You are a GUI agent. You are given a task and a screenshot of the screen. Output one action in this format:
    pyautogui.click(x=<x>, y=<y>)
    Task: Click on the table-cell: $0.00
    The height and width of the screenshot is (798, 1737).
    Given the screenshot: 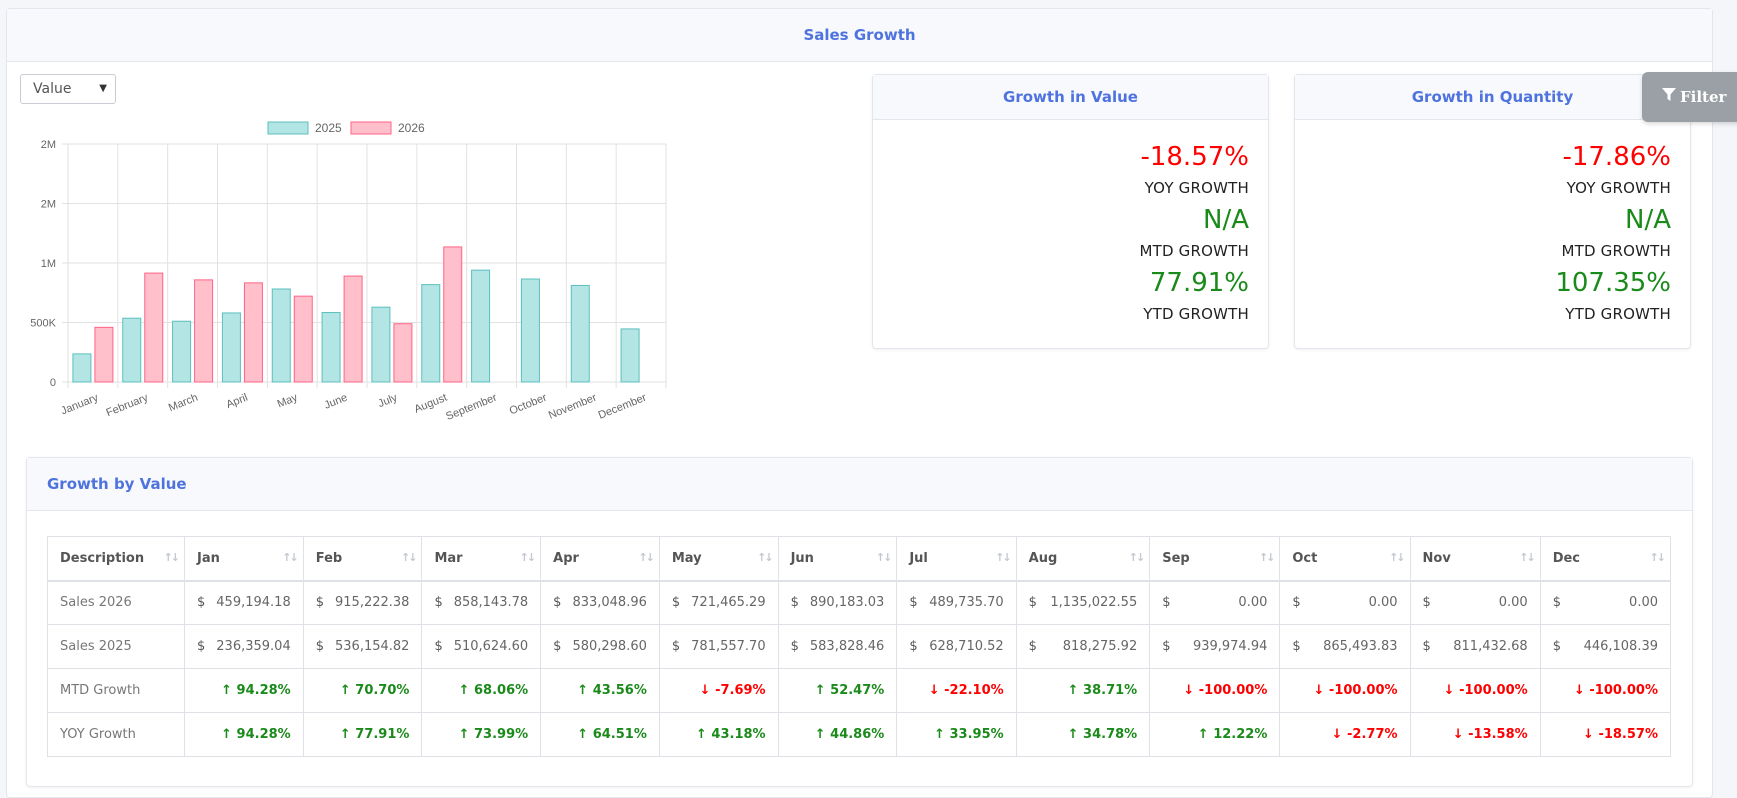 What is the action you would take?
    pyautogui.click(x=1605, y=602)
    